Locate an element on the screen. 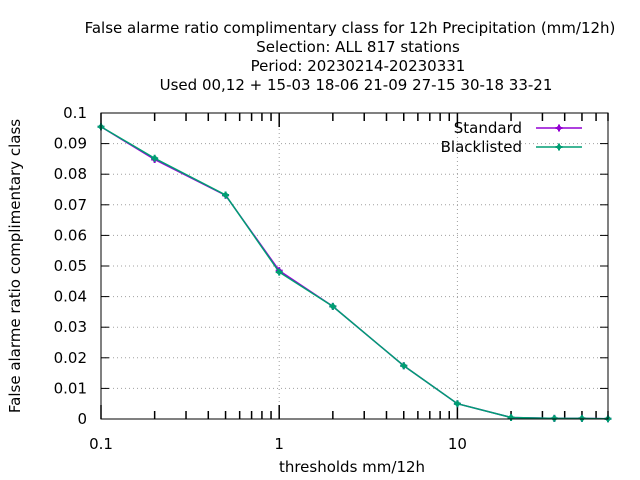 The width and height of the screenshot is (640, 480). y-tick-label: 0.02 is located at coordinates (70, 358).